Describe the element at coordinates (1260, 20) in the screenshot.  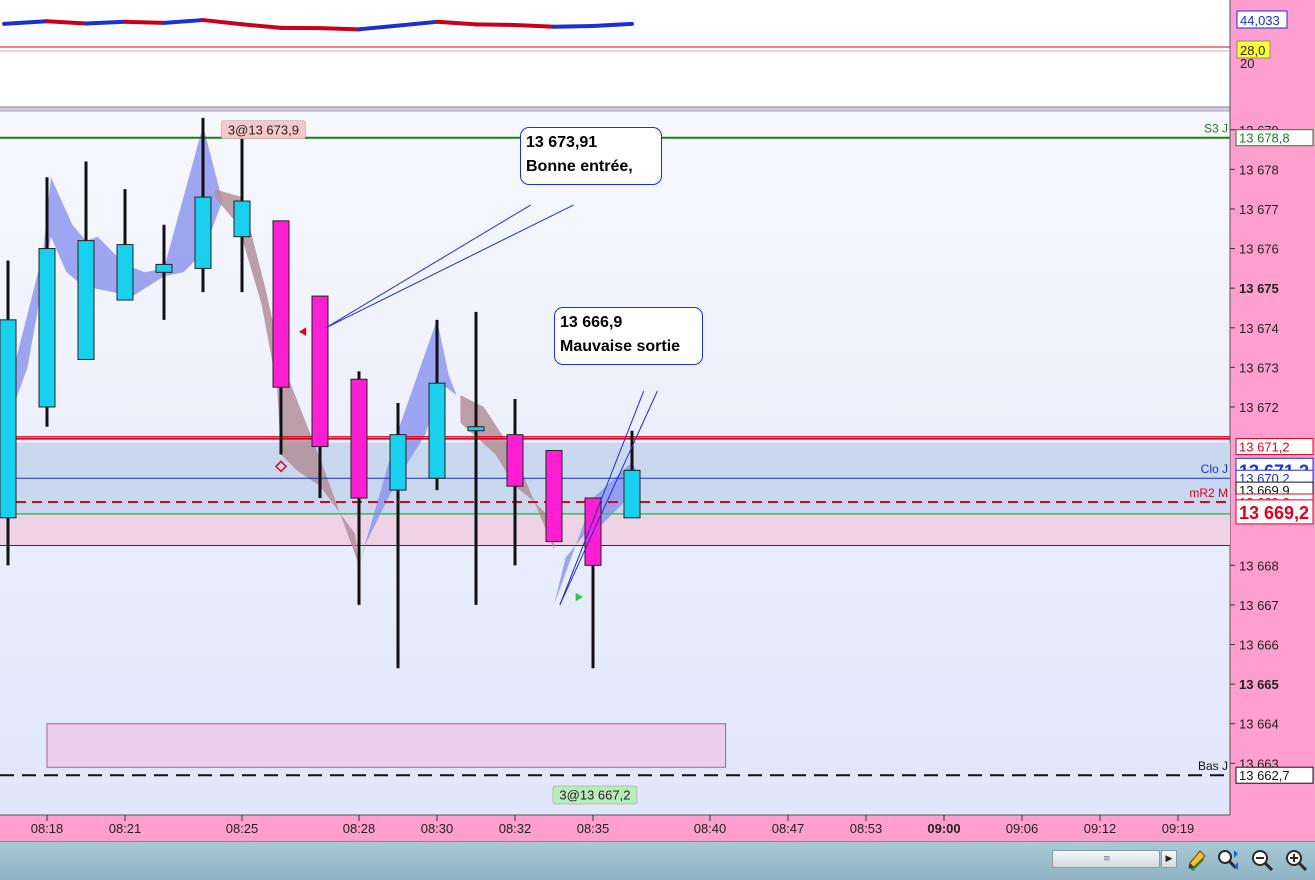
I see `indicator-max-label: 44,033` at that location.